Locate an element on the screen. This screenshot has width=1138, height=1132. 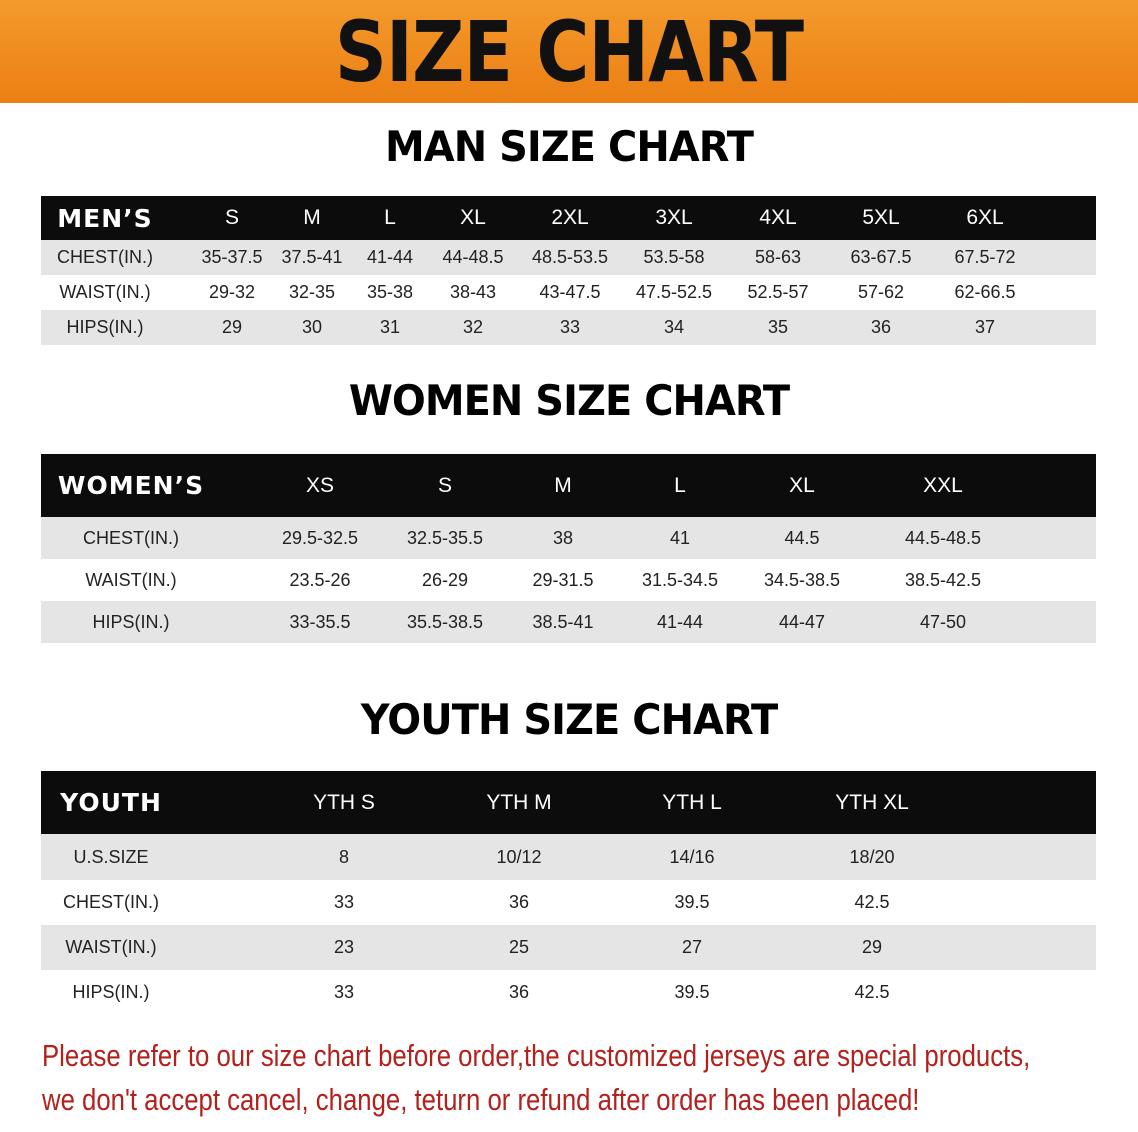
table-cell: 18/20 is located at coordinates (872, 856).